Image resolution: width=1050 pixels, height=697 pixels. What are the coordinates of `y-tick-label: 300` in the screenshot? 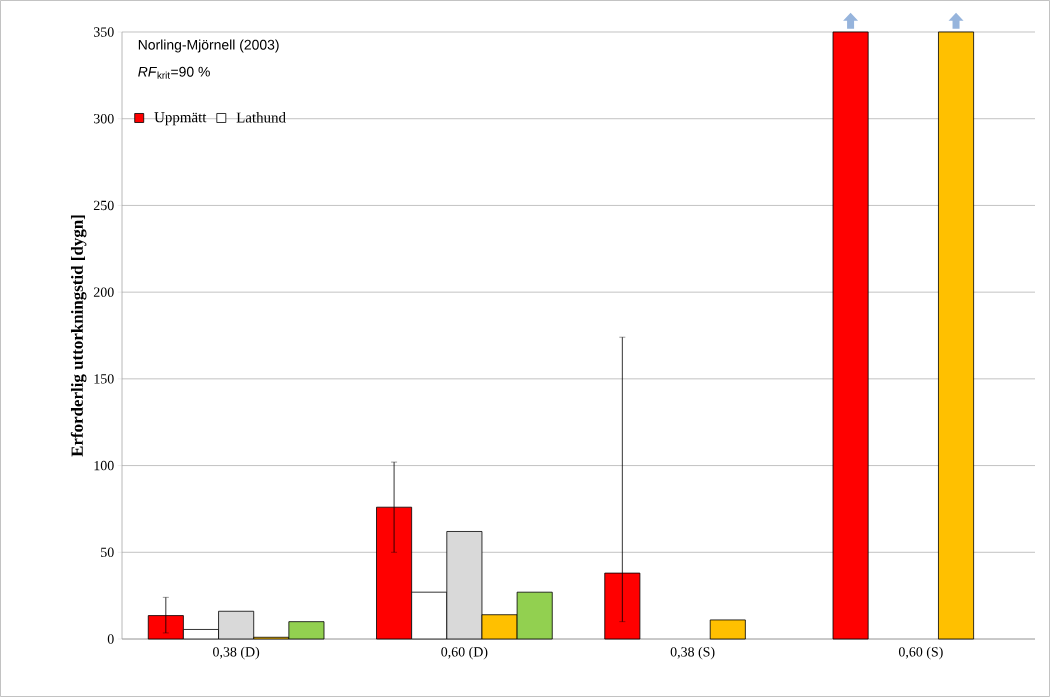 It's located at (103, 119).